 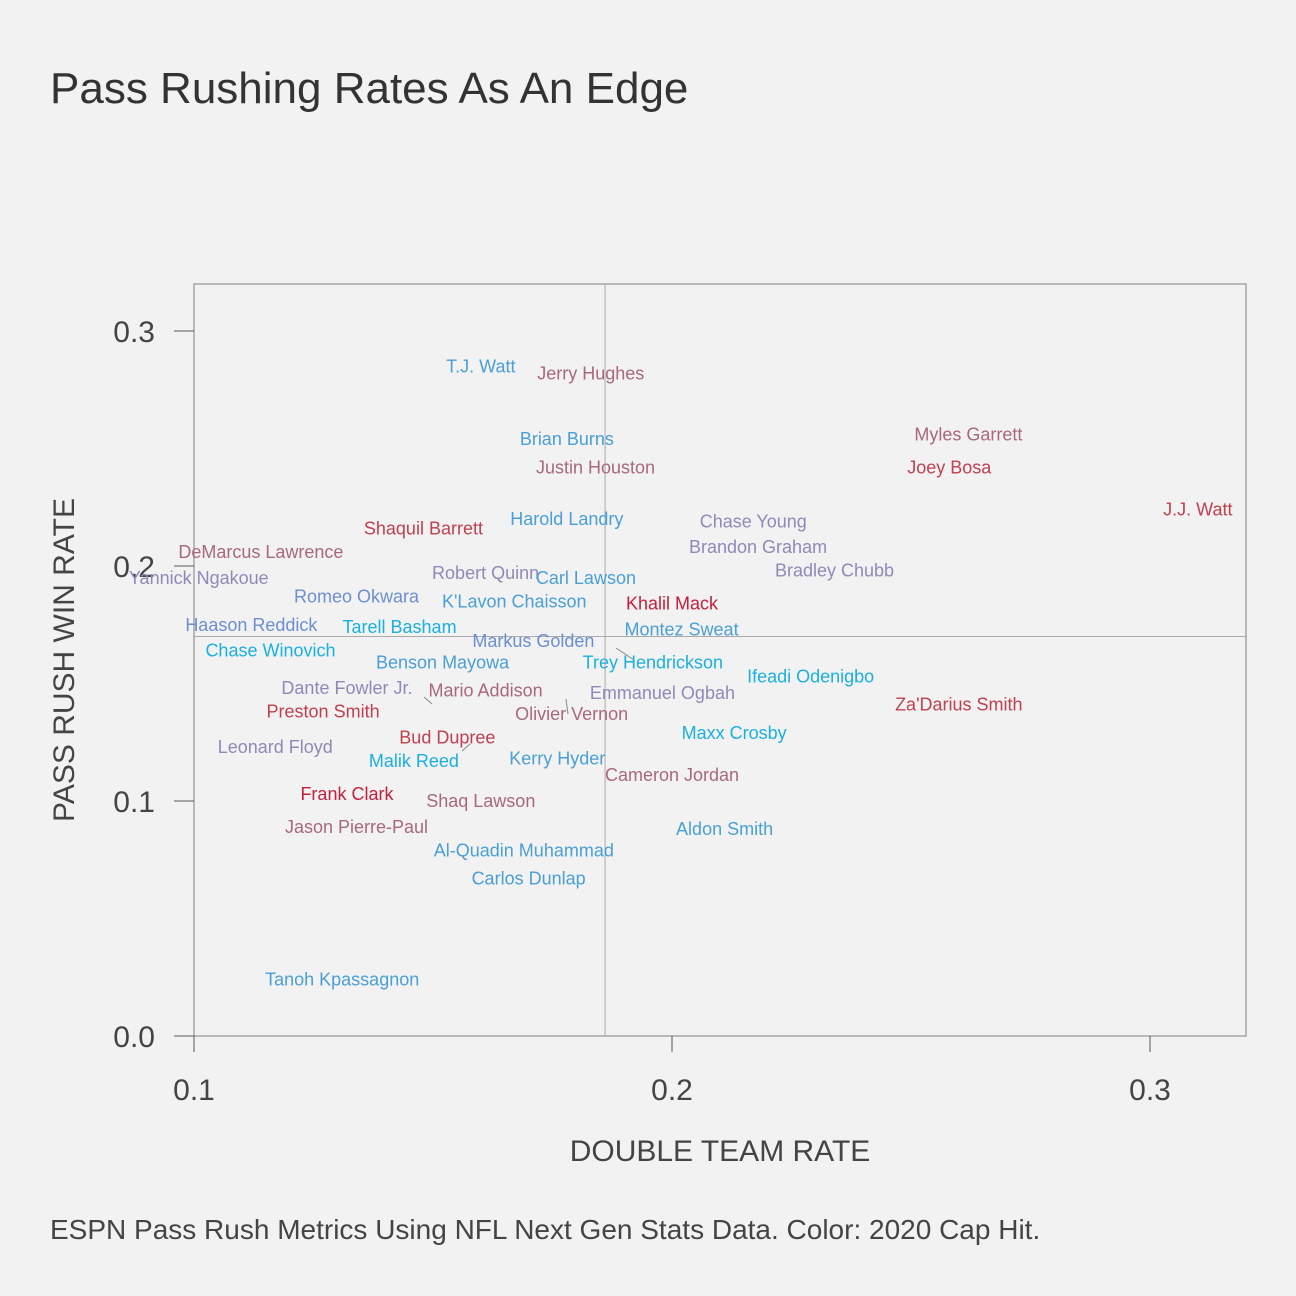 What do you see at coordinates (758, 547) in the screenshot?
I see `player-label: Brandon Graham` at bounding box center [758, 547].